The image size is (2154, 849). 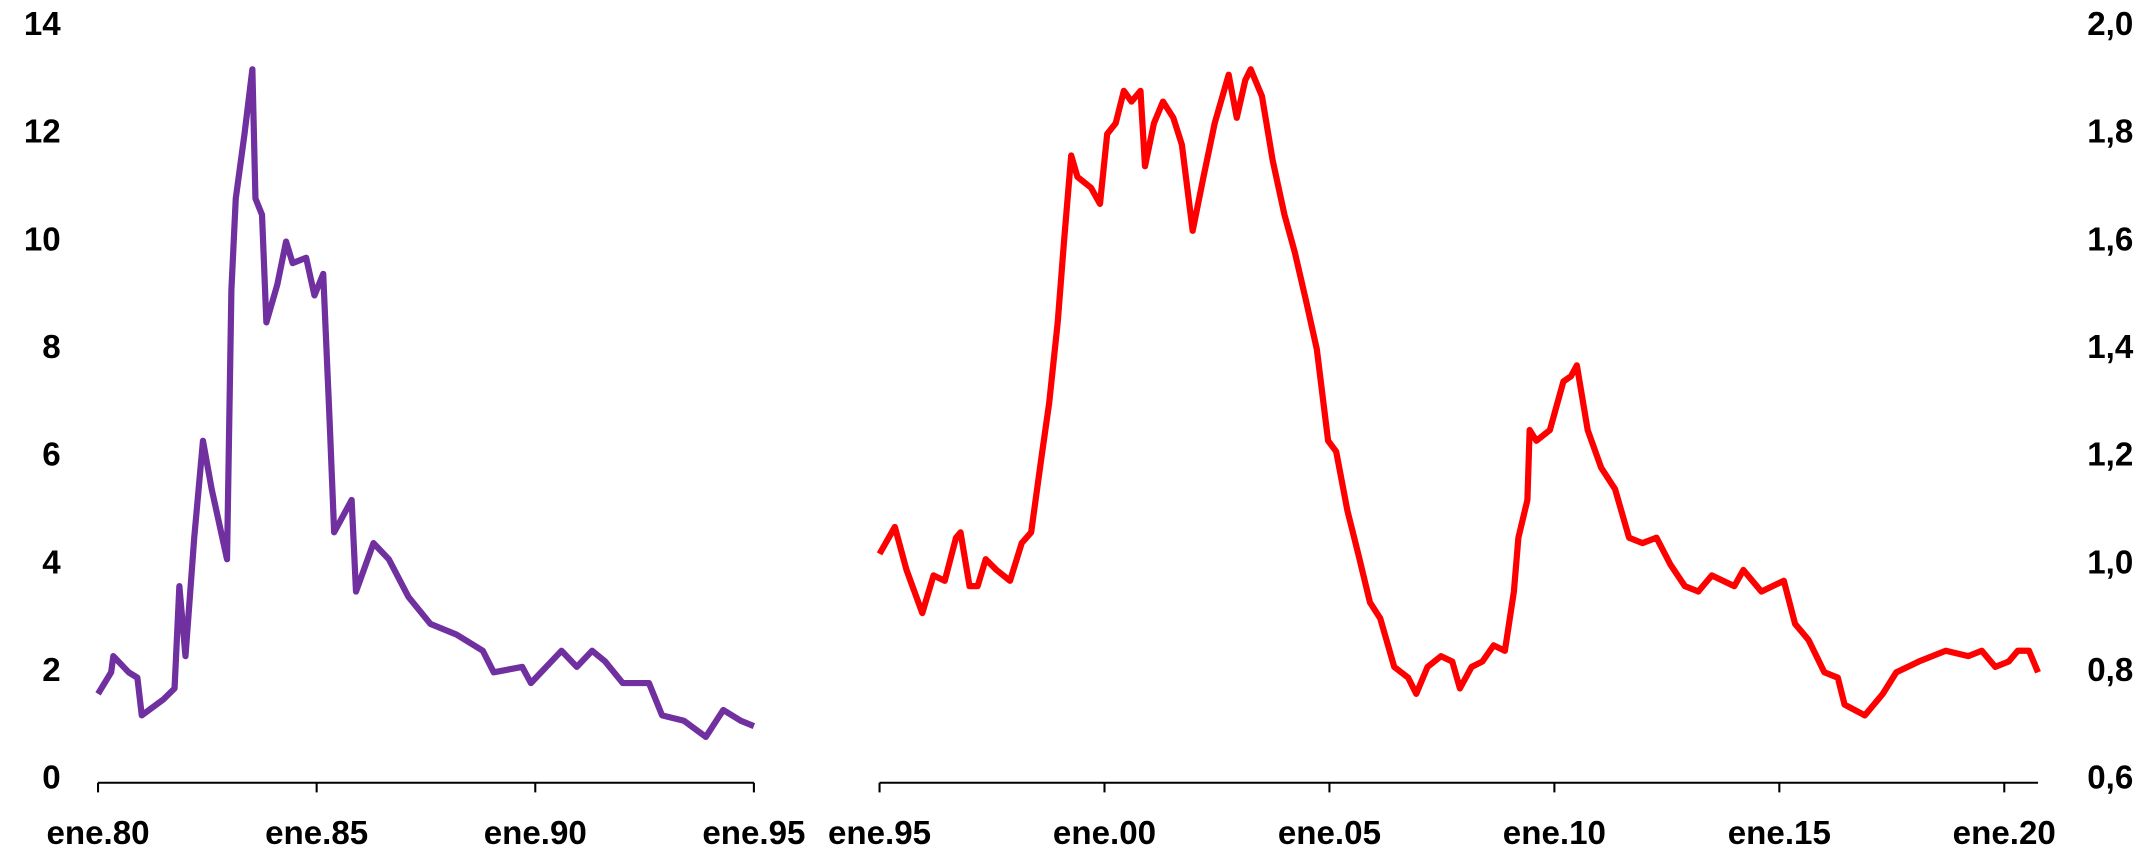 What do you see at coordinates (2110, 455) in the screenshot?
I see `y-tick-label: 1,2` at bounding box center [2110, 455].